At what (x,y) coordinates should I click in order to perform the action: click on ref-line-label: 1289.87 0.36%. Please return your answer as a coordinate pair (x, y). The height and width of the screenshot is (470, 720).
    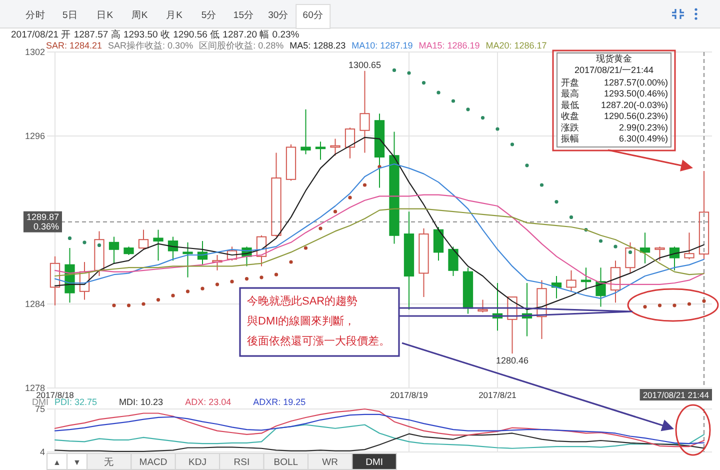
    Looking at the image, I should click on (42, 222).